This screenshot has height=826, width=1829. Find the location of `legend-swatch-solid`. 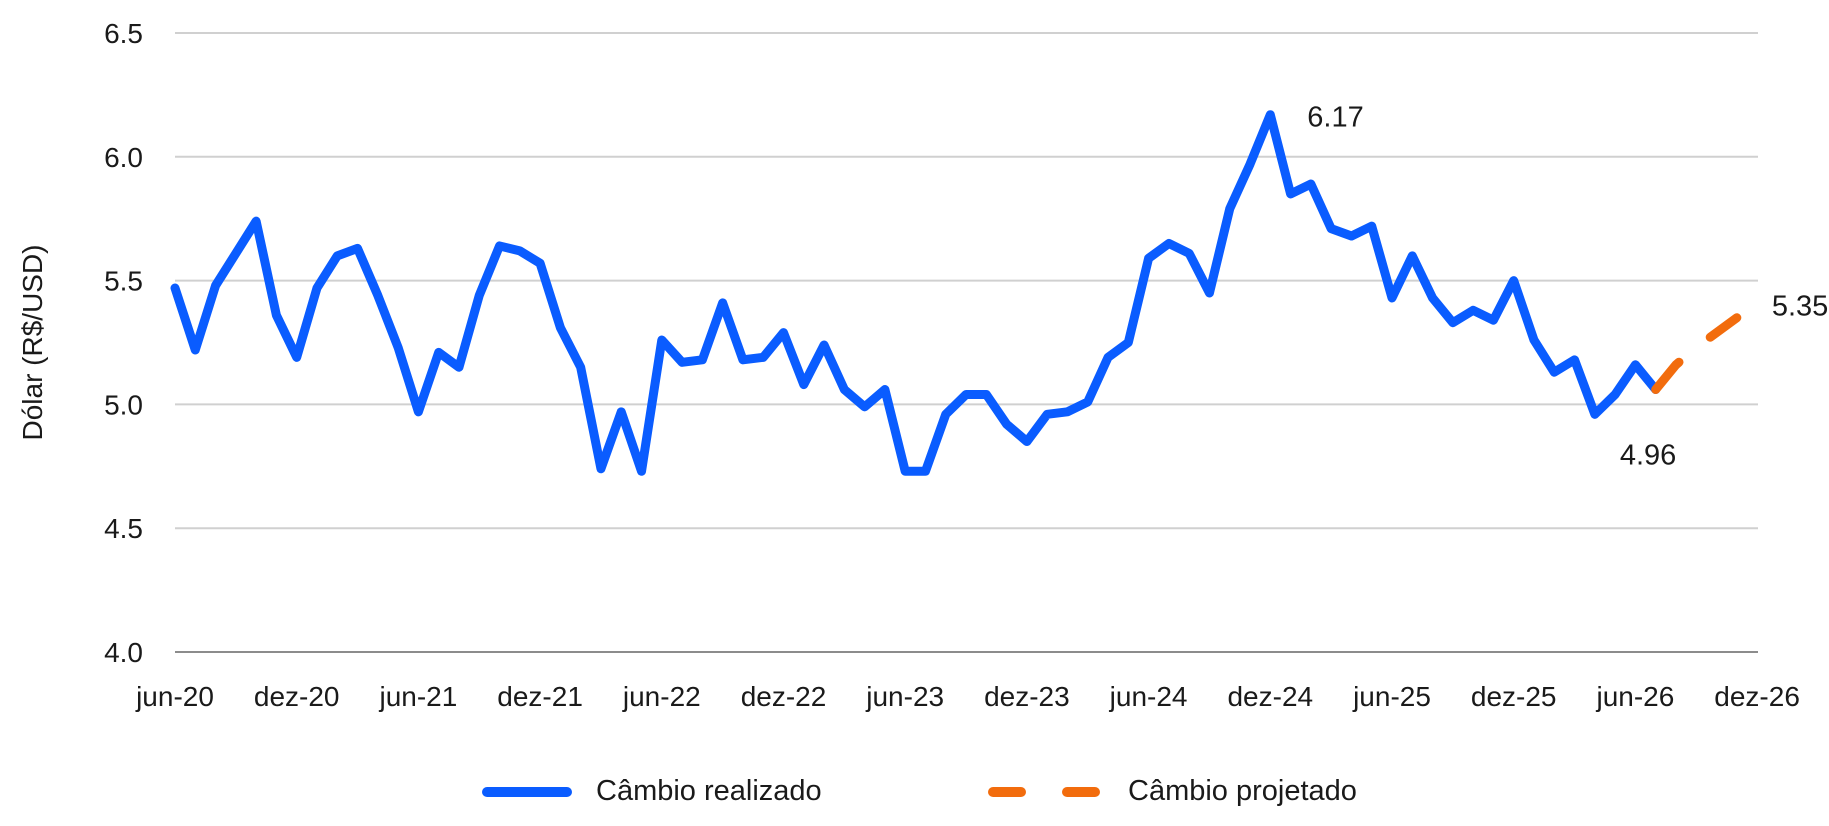

legend-swatch-solid is located at coordinates (532, 791).